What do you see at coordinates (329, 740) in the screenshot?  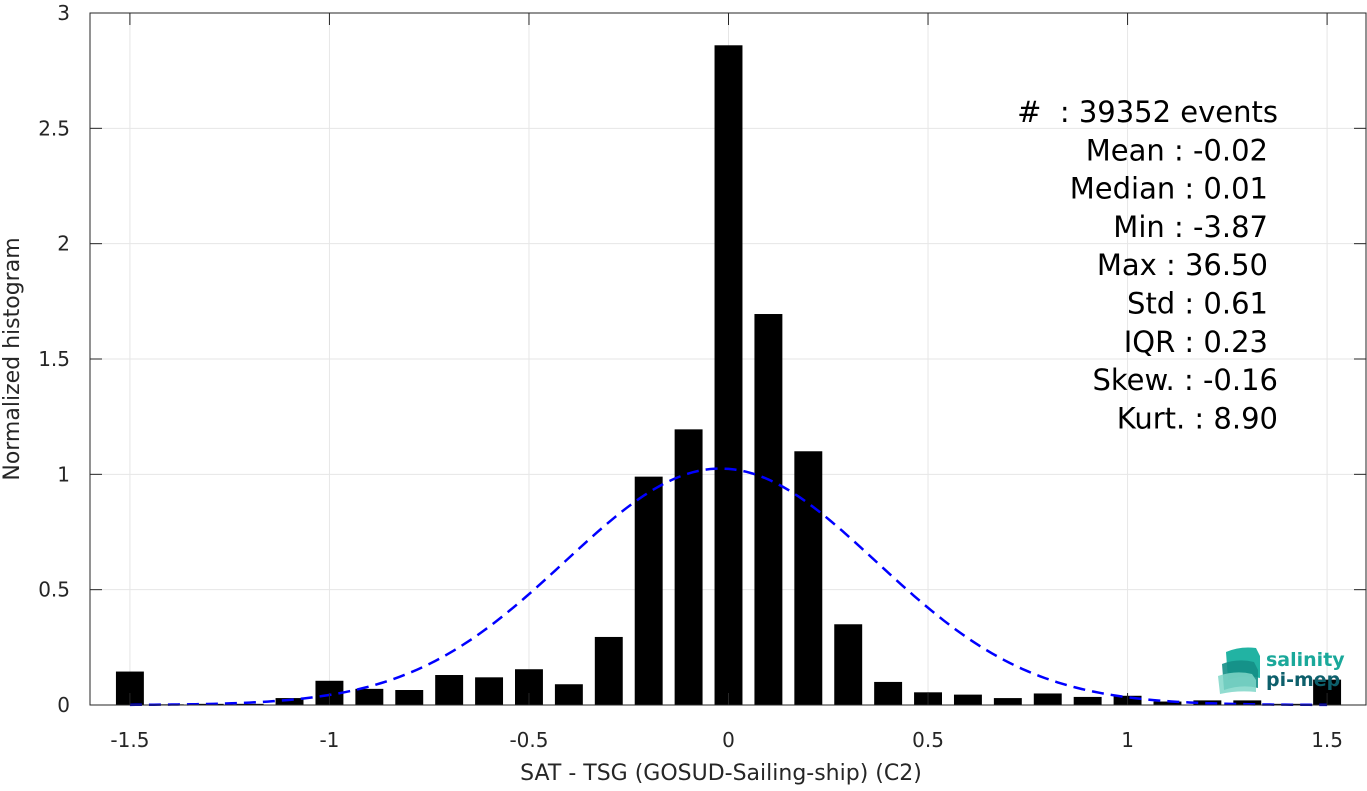 I see `x-tick-label-1: -1` at bounding box center [329, 740].